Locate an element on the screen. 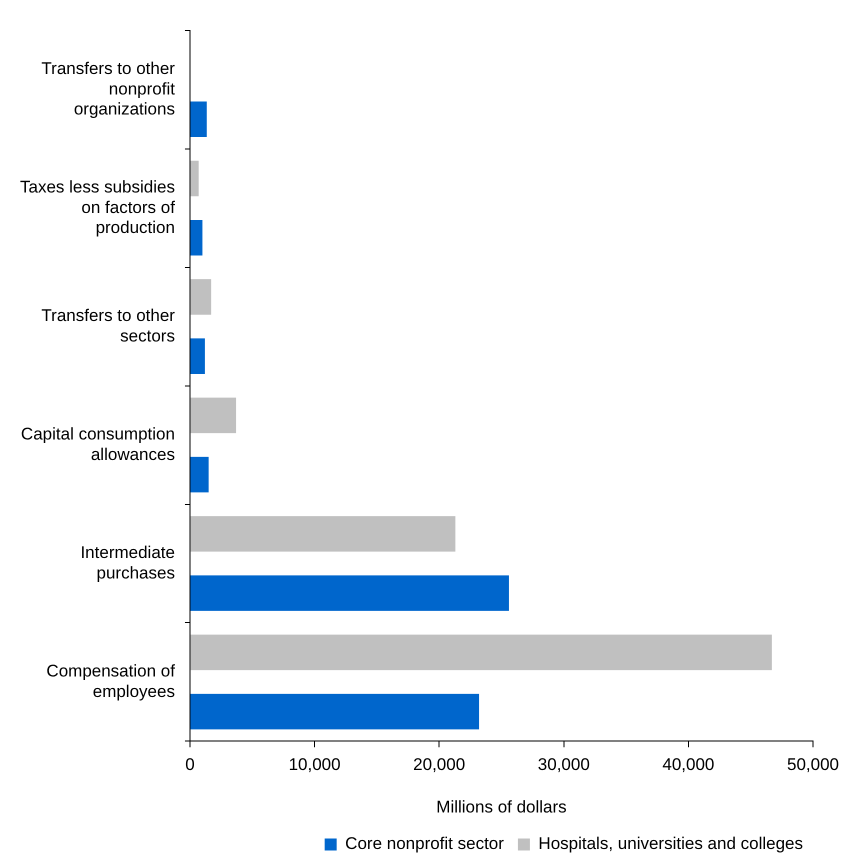 This screenshot has width=847, height=867. x-tick-label: 40,000 is located at coordinates (688, 764).